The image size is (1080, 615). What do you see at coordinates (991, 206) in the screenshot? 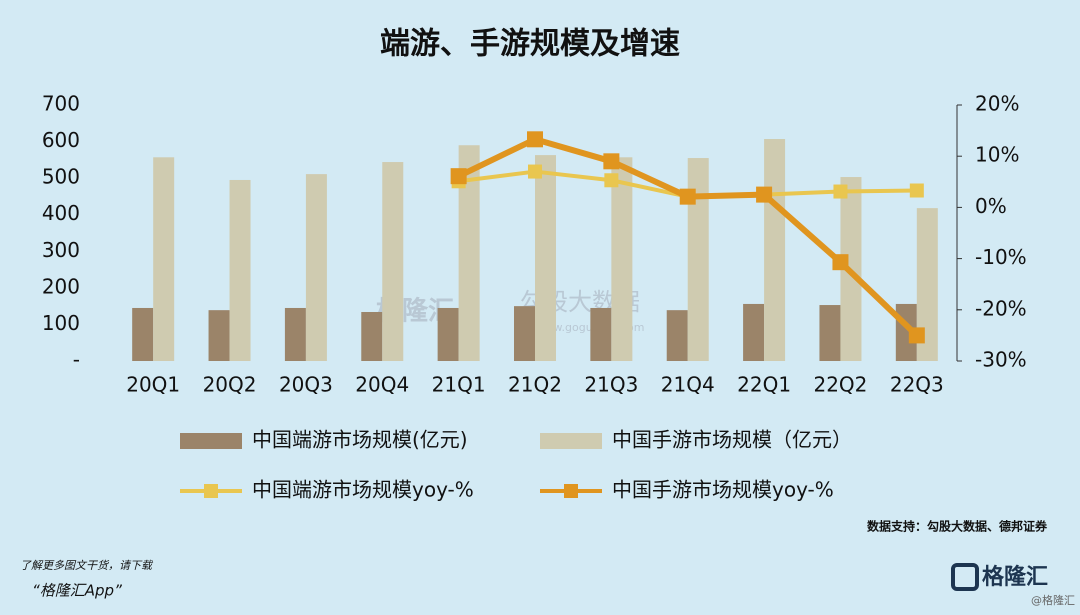
I see `y2-tick-label: 0%` at bounding box center [991, 206].